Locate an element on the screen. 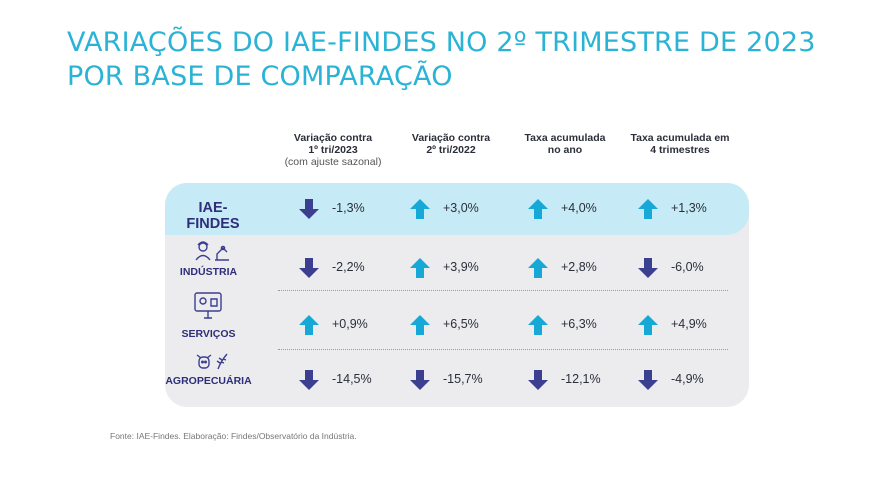  value-cell: +6,5% is located at coordinates (455, 325).